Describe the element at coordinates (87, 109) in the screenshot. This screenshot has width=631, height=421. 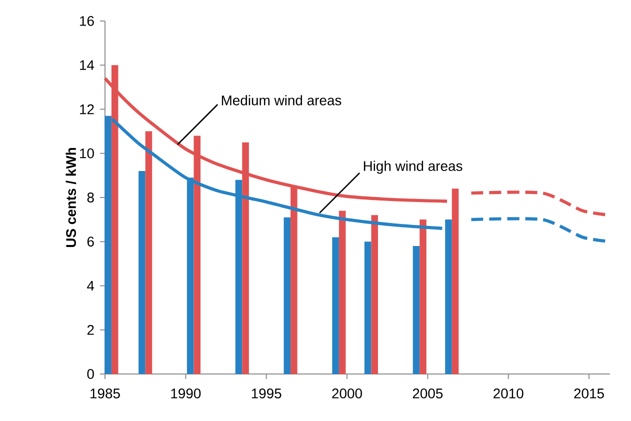
I see `y-tick-label: 12` at that location.